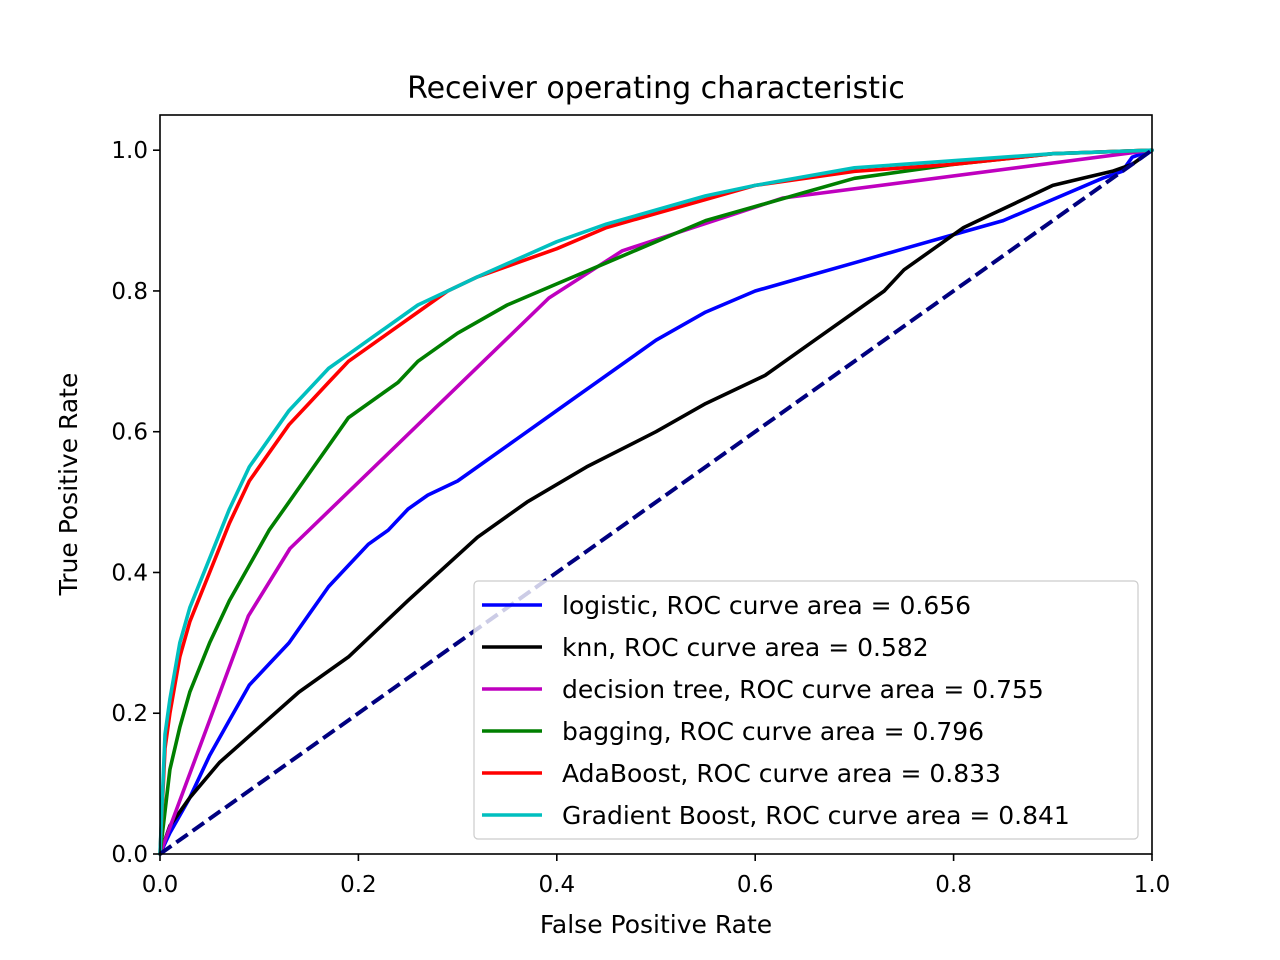  What do you see at coordinates (953, 885) in the screenshot?
I see `x-tick-label: 0.8` at bounding box center [953, 885].